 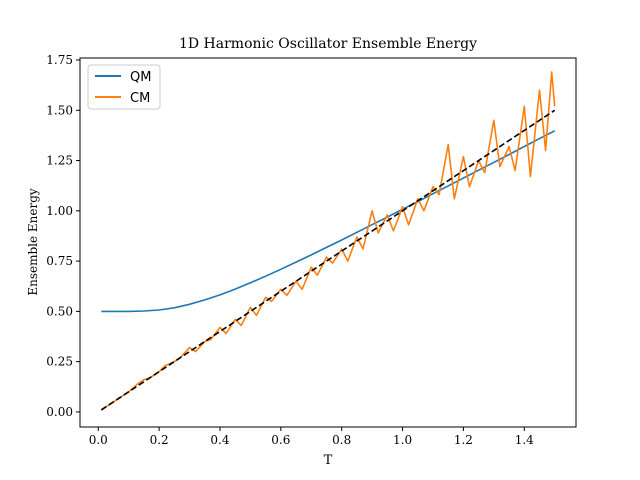 I want to click on x-tick-label: 0.2, so click(x=159, y=440).